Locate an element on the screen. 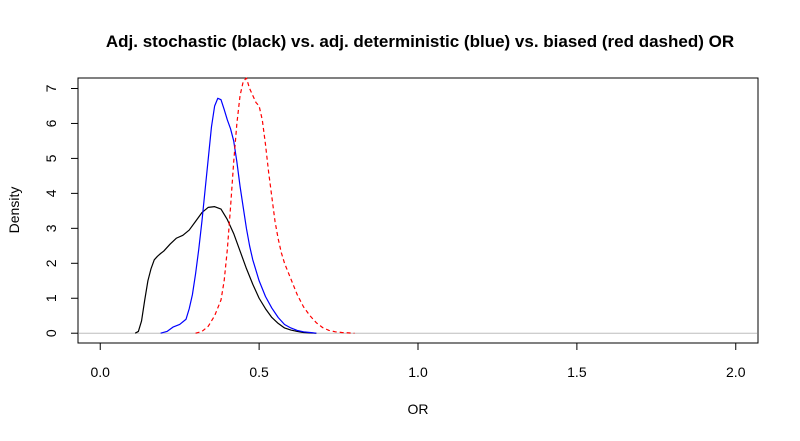  y-tick-label: 0 is located at coordinates (51, 333).